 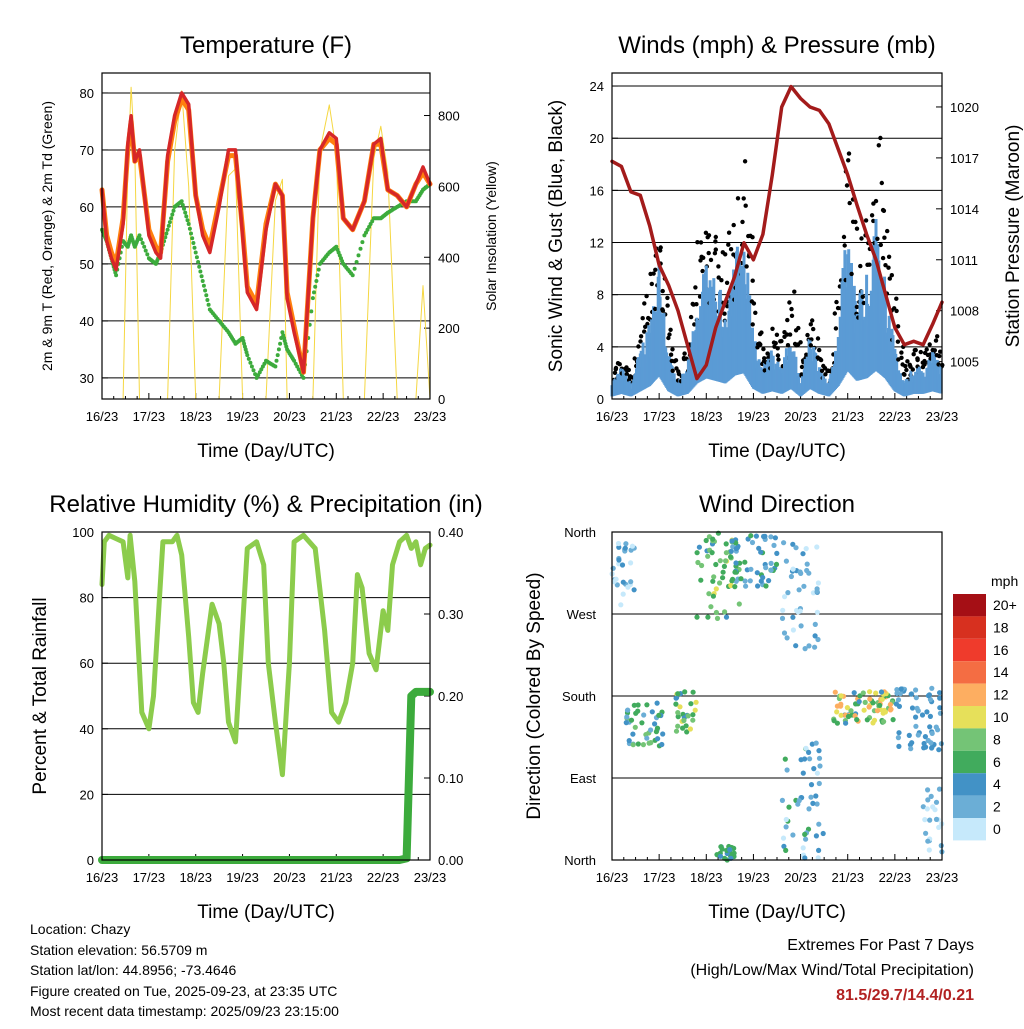 What do you see at coordinates (583, 778) in the screenshot?
I see `y-tick-label: East` at bounding box center [583, 778].